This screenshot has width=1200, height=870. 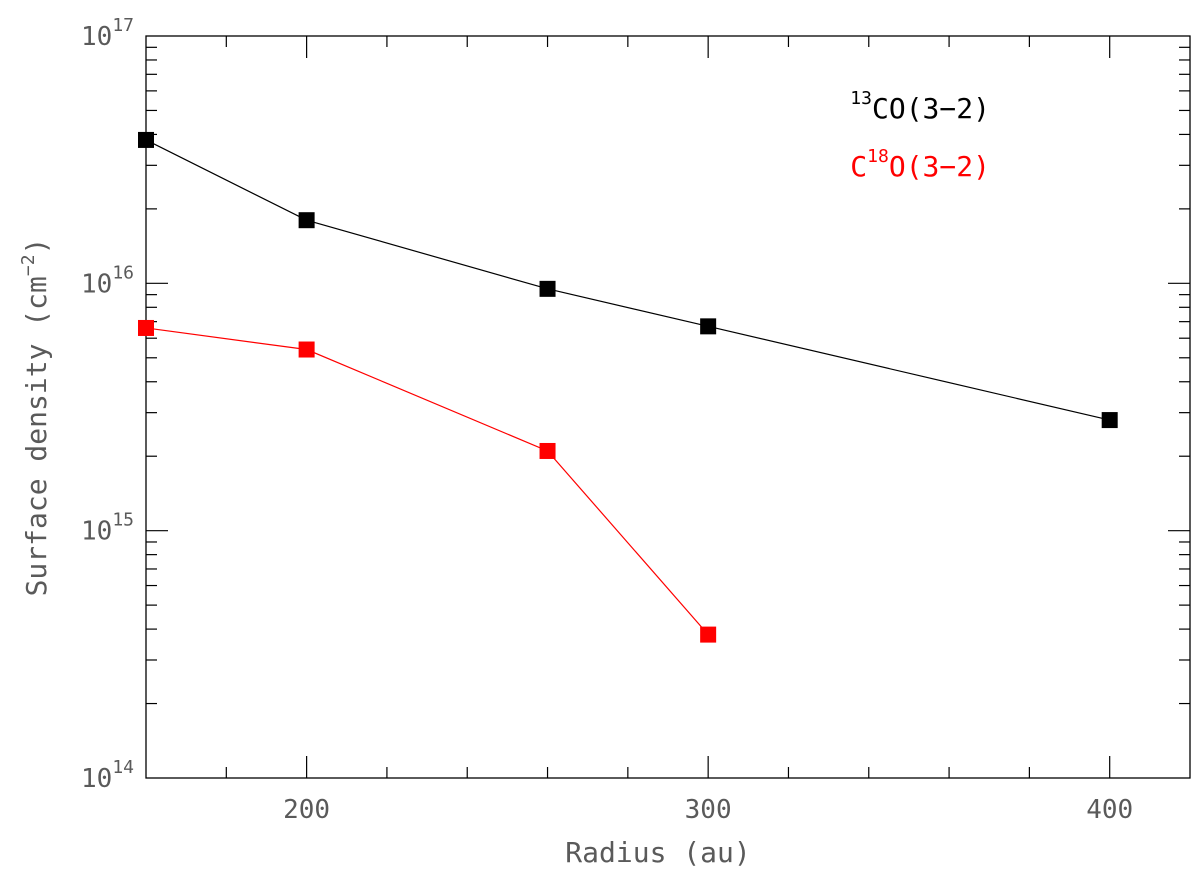 What do you see at coordinates (36, 436) in the screenshot?
I see `y-axis-title-prefix: Surface density (cm` at bounding box center [36, 436].